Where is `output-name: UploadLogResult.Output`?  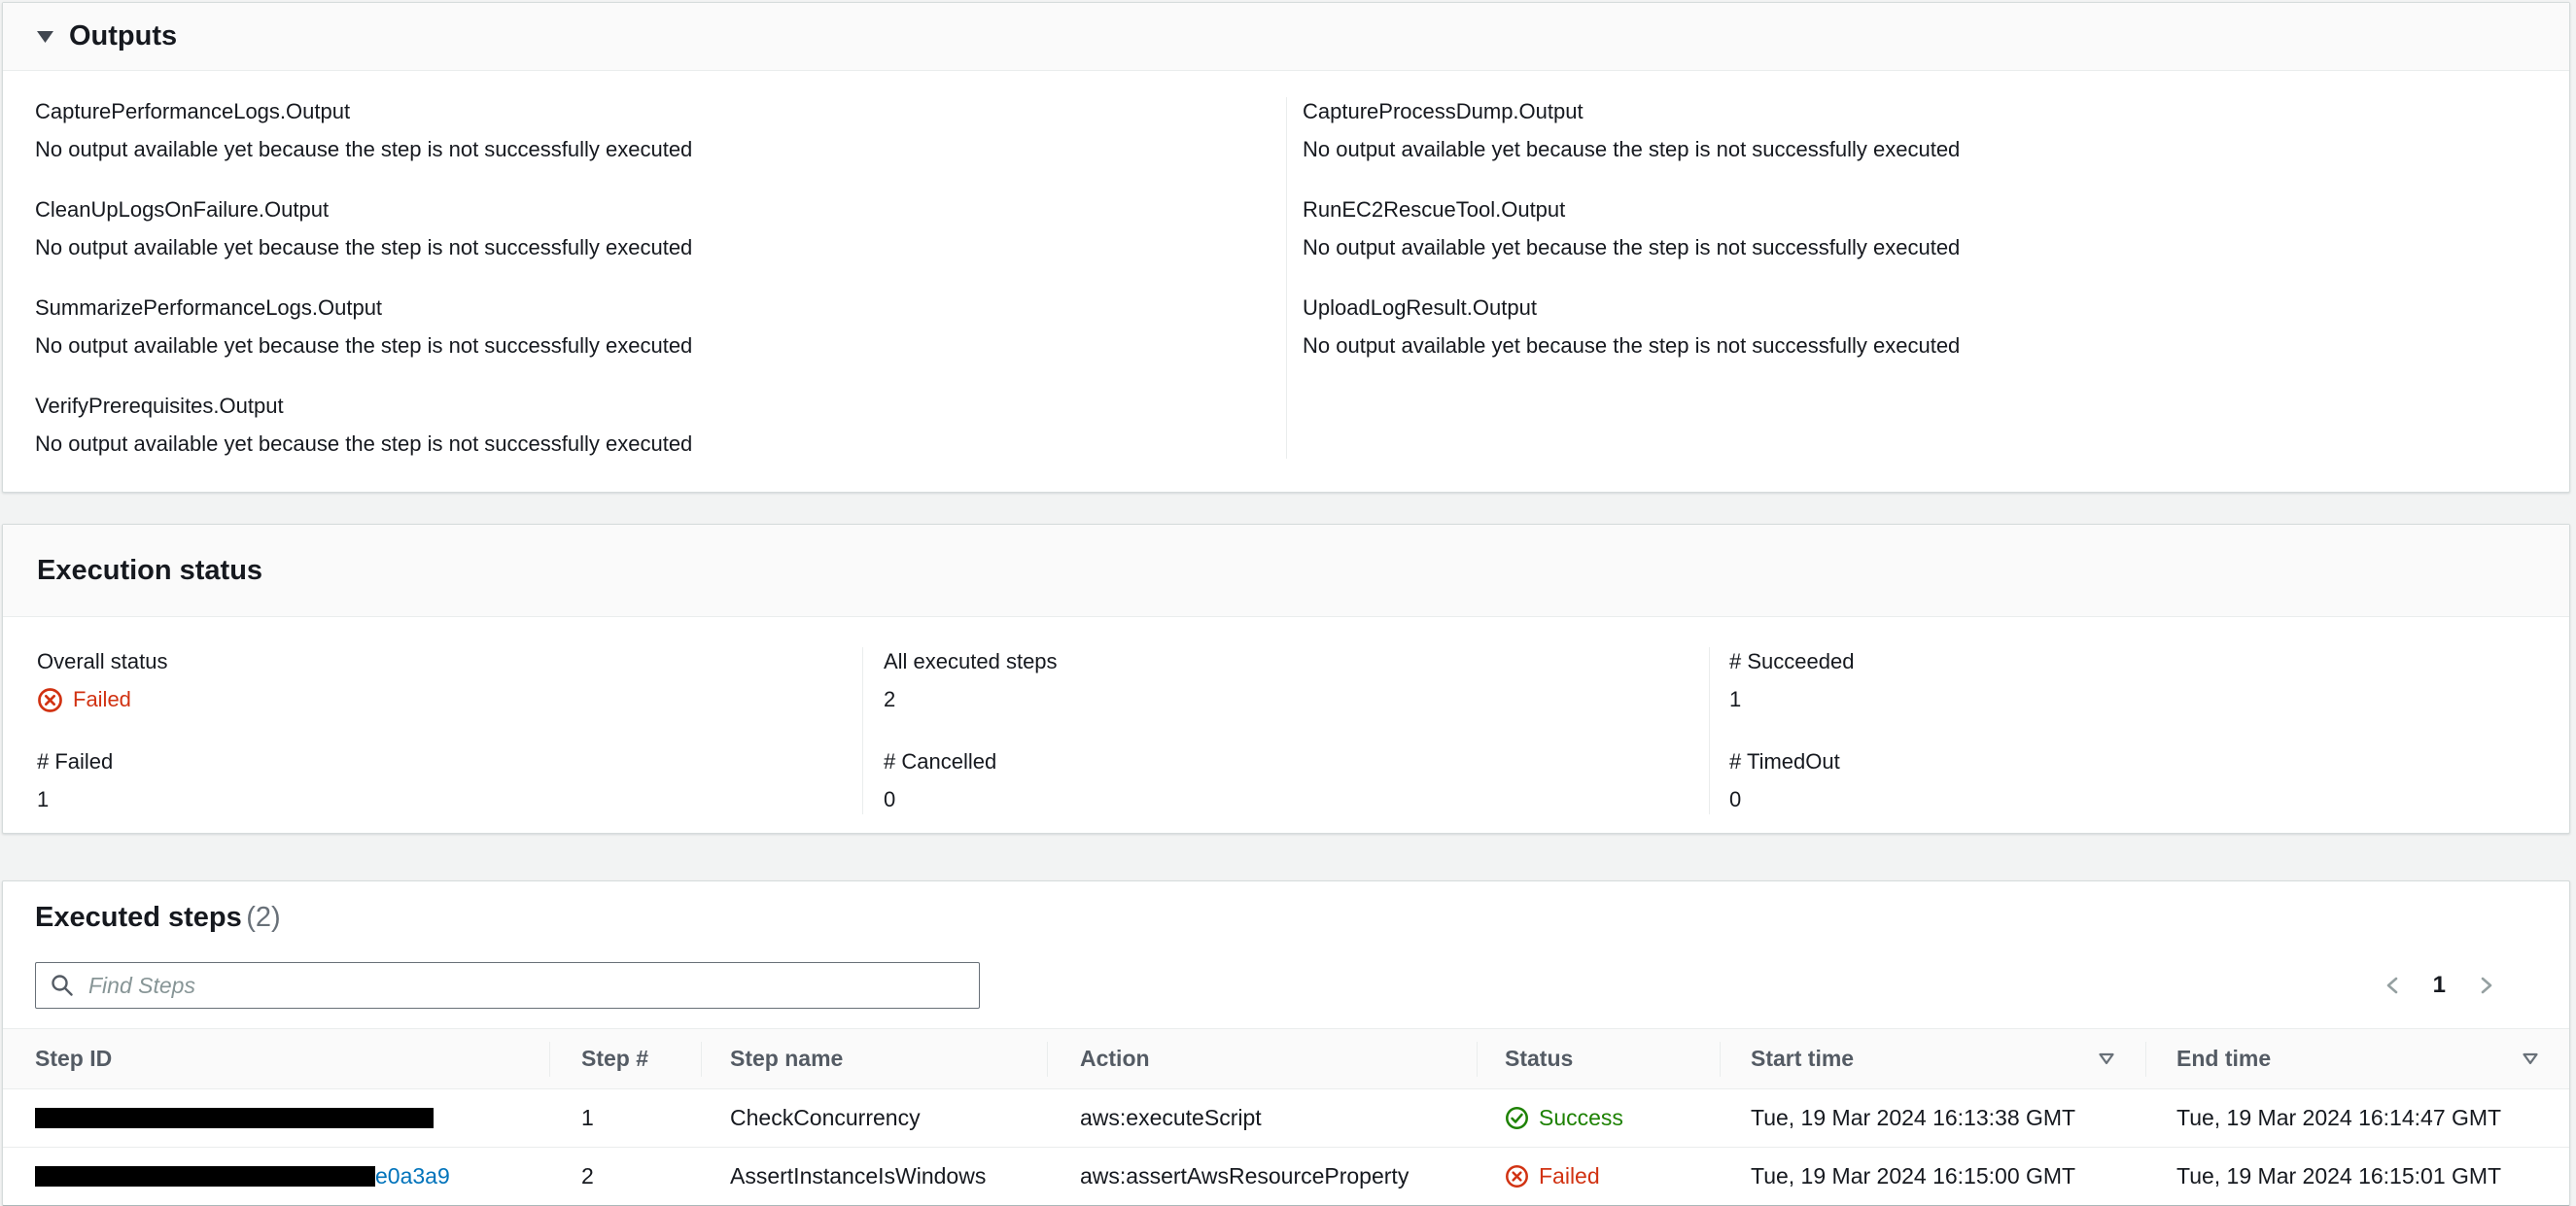 output-name: UploadLogResult.Output is located at coordinates (1420, 307).